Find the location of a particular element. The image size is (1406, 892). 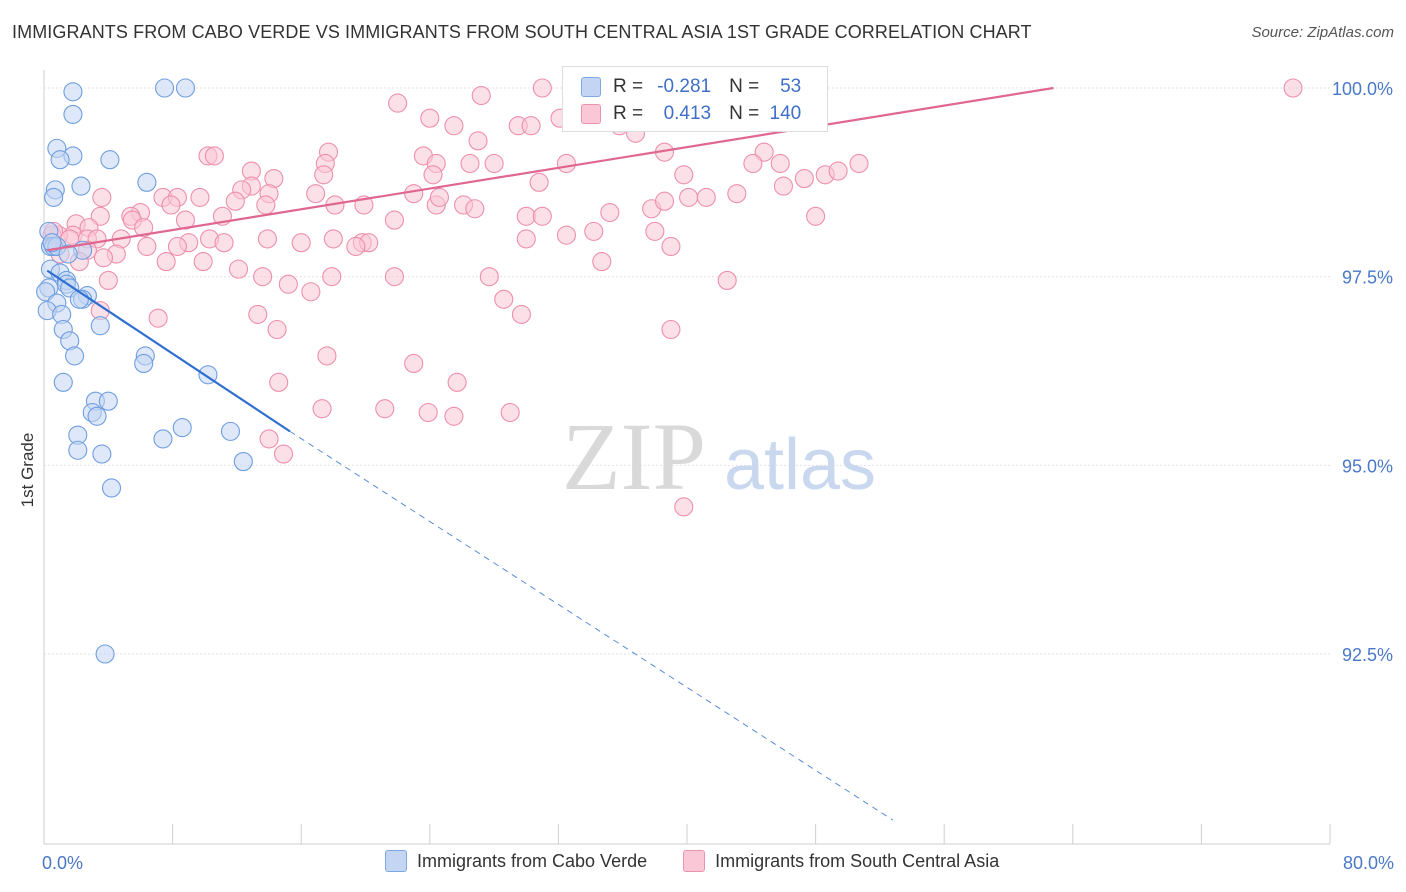

x-tick-min: 0.0% is located at coordinates (63, 863).